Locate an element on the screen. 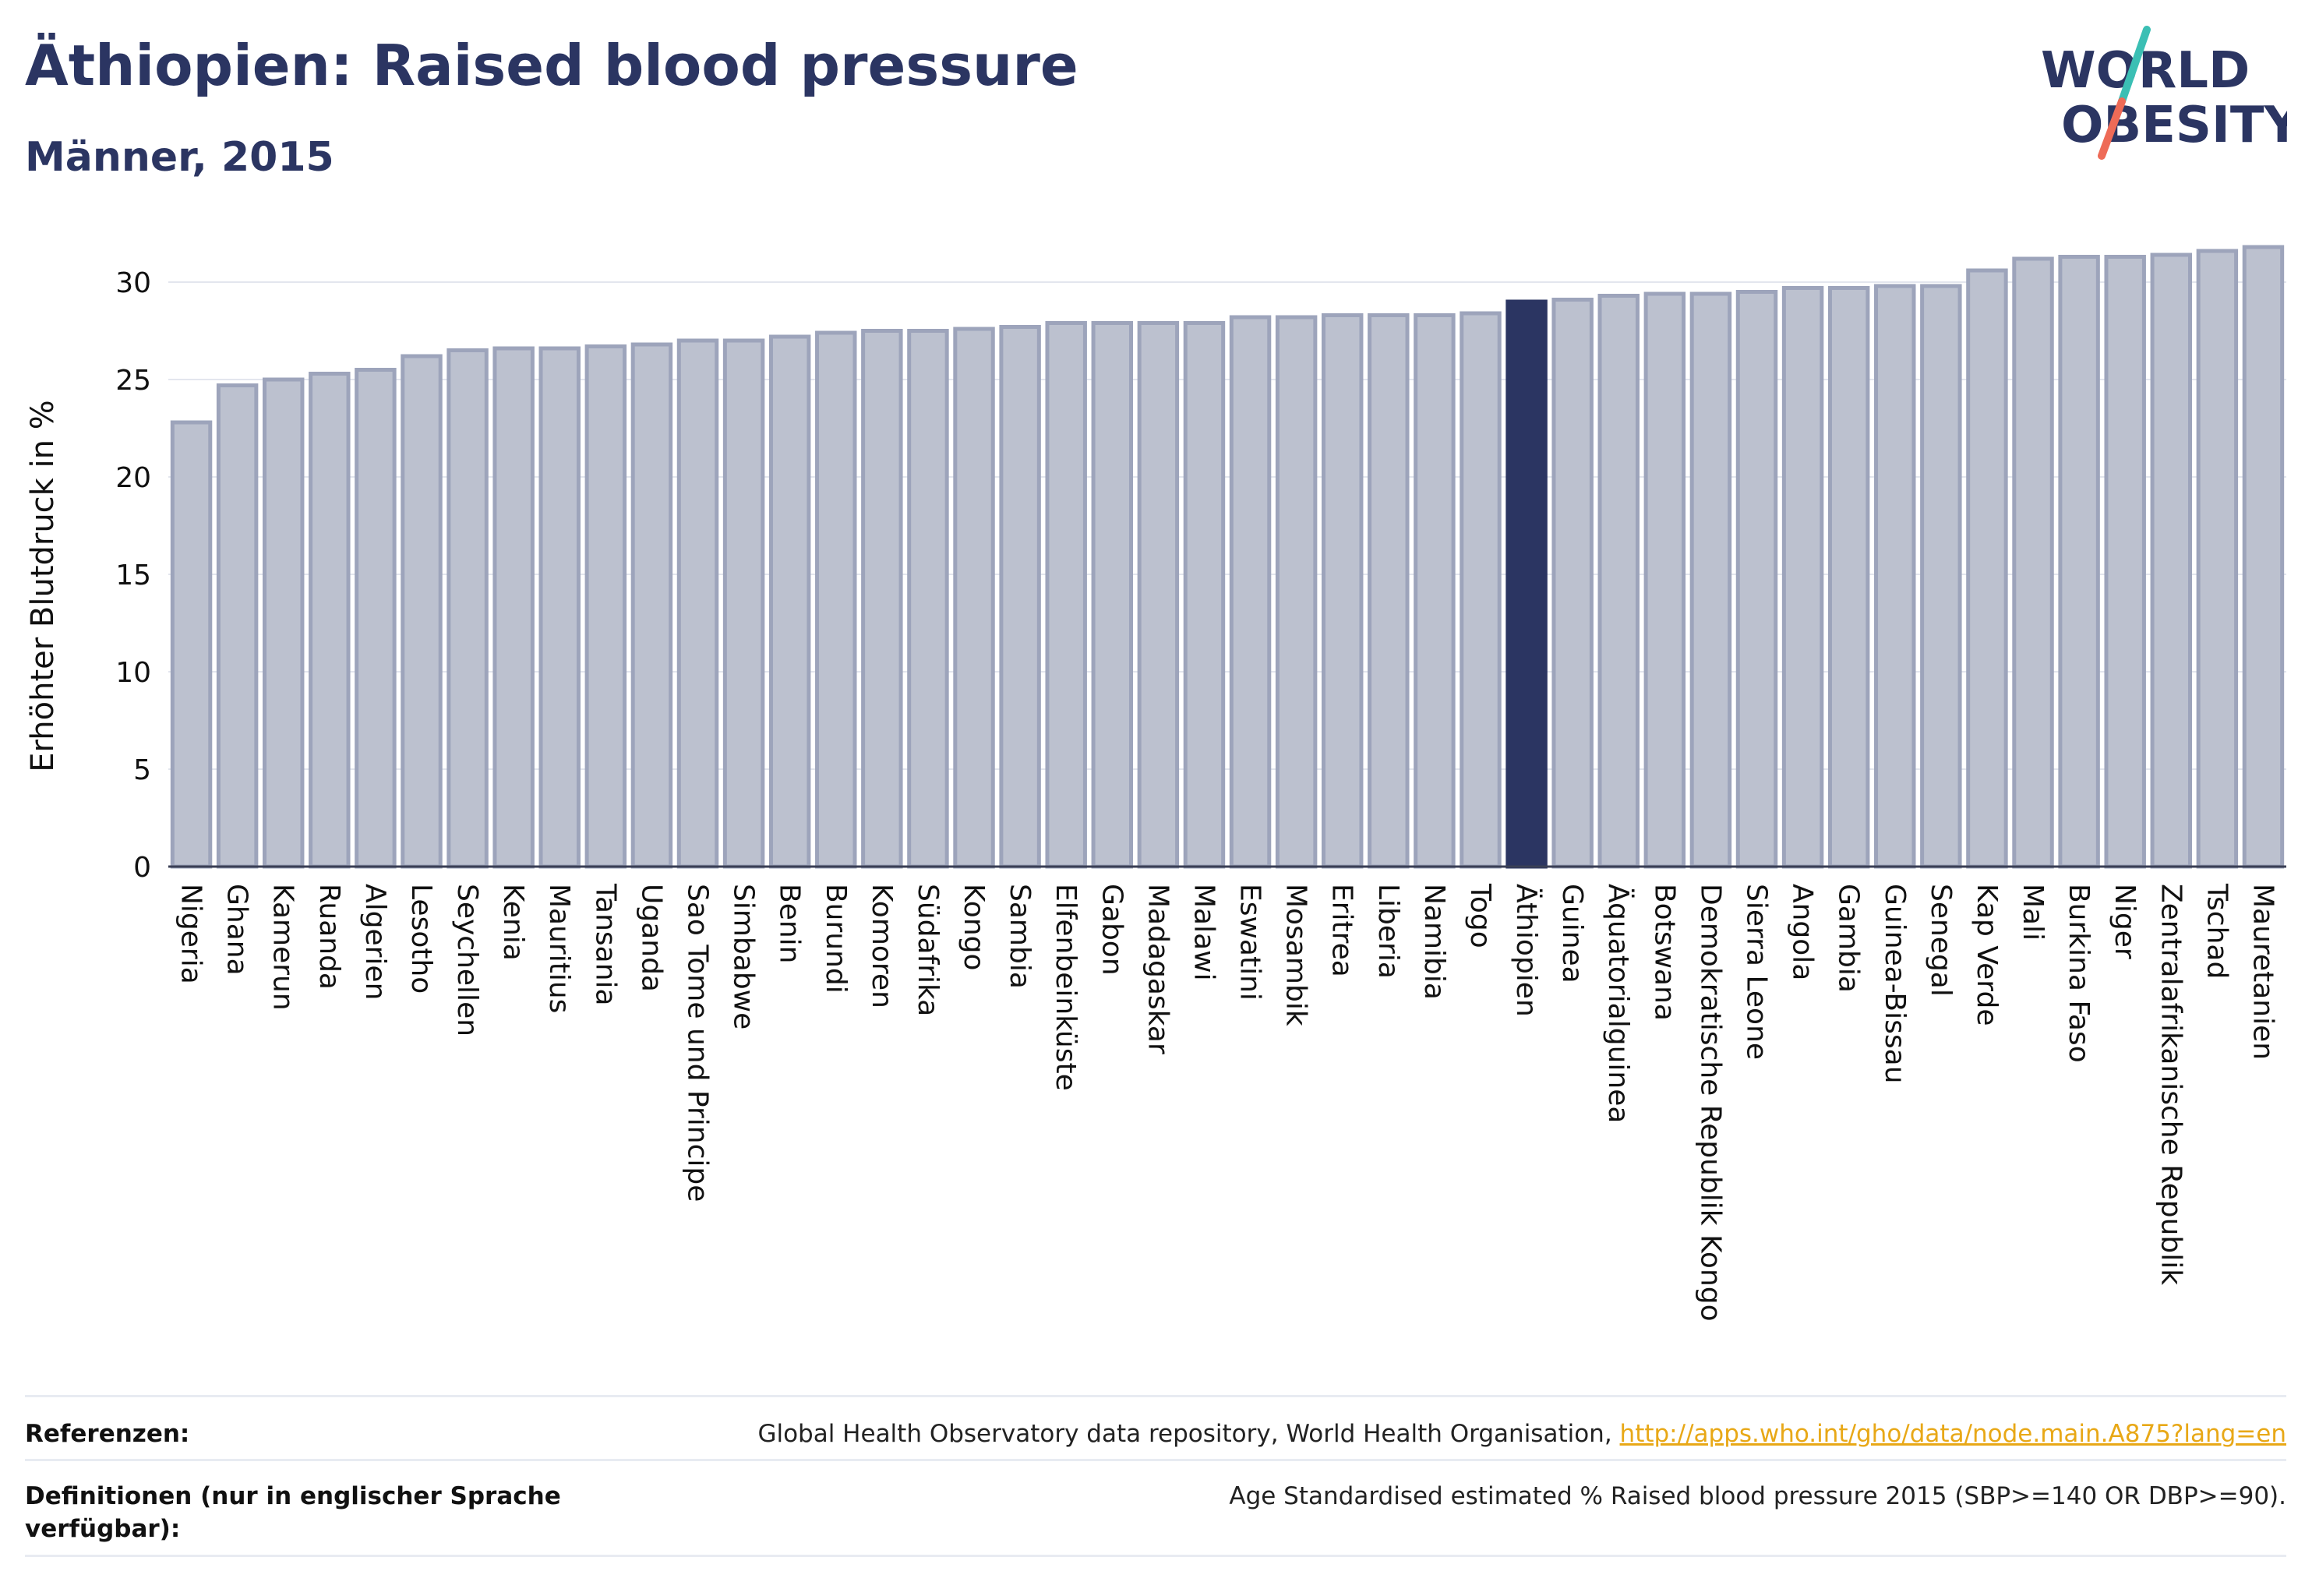  x-category-label: Algerien is located at coordinates (375, 942).